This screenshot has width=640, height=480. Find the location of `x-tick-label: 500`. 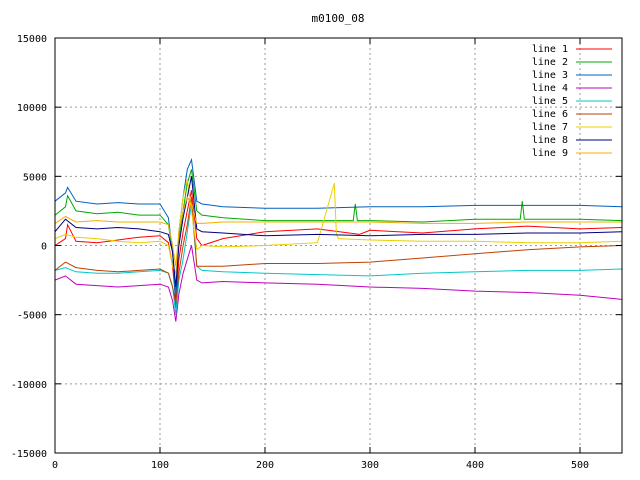

x-tick-label: 500 is located at coordinates (580, 465).